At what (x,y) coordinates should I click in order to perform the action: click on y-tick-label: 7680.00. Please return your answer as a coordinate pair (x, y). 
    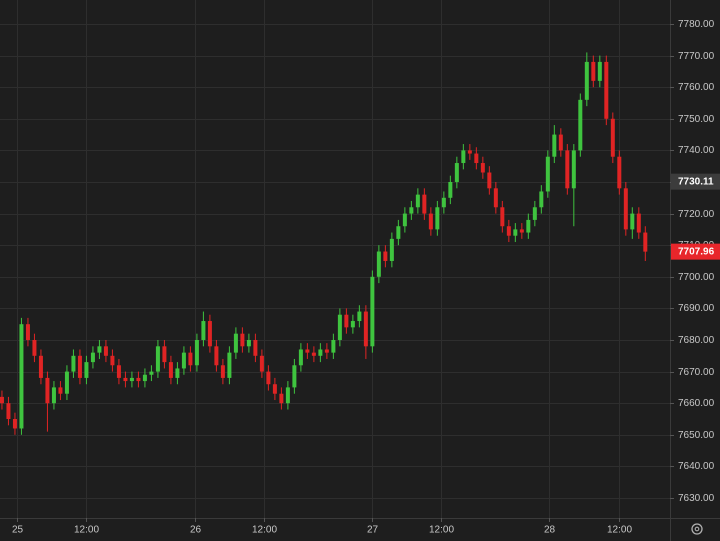
    Looking at the image, I should click on (696, 340).